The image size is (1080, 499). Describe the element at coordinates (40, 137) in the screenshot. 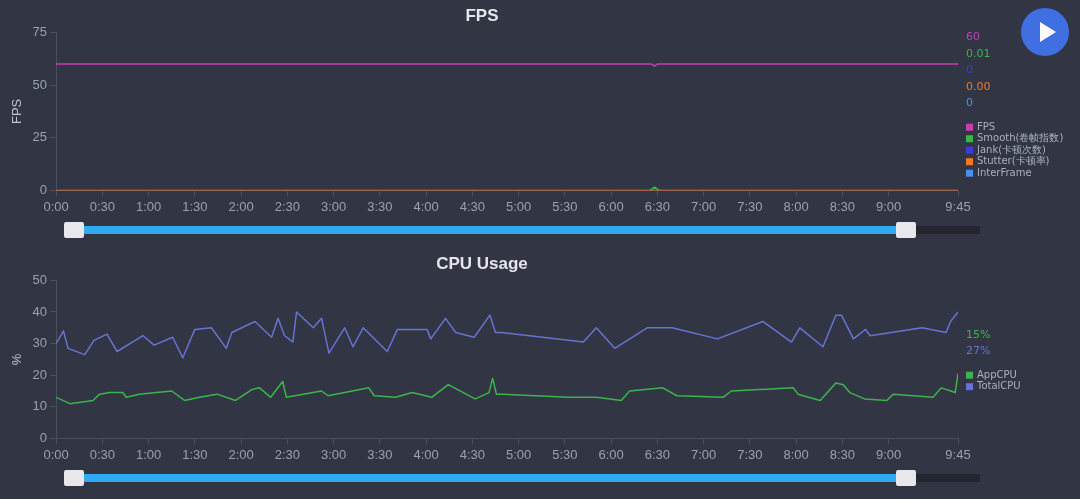

I see `y-tick-label: 25` at that location.